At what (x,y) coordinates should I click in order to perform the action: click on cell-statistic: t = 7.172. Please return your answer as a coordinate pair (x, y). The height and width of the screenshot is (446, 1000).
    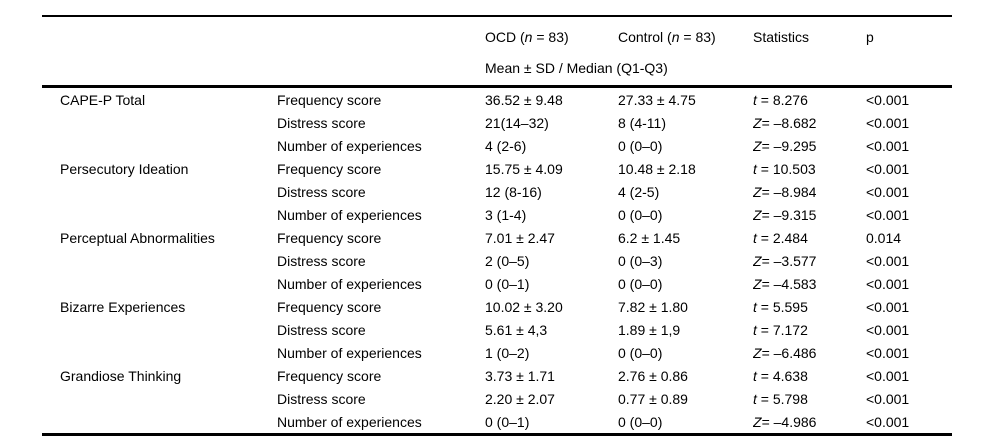
    Looking at the image, I should click on (809, 329).